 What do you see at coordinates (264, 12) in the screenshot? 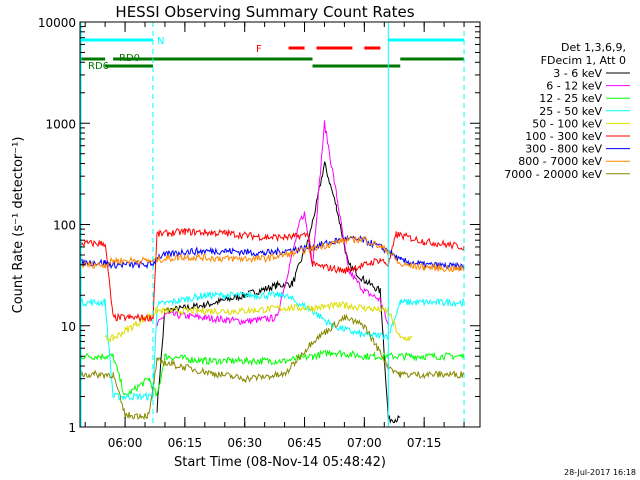
I see `chart-title: HESSI Observing Summary Count Rates` at bounding box center [264, 12].